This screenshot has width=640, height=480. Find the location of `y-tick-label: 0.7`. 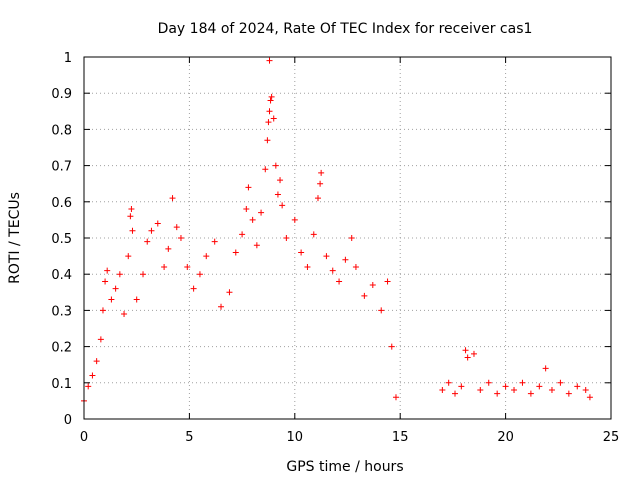

y-tick-label: 0.7 is located at coordinates (61, 167).